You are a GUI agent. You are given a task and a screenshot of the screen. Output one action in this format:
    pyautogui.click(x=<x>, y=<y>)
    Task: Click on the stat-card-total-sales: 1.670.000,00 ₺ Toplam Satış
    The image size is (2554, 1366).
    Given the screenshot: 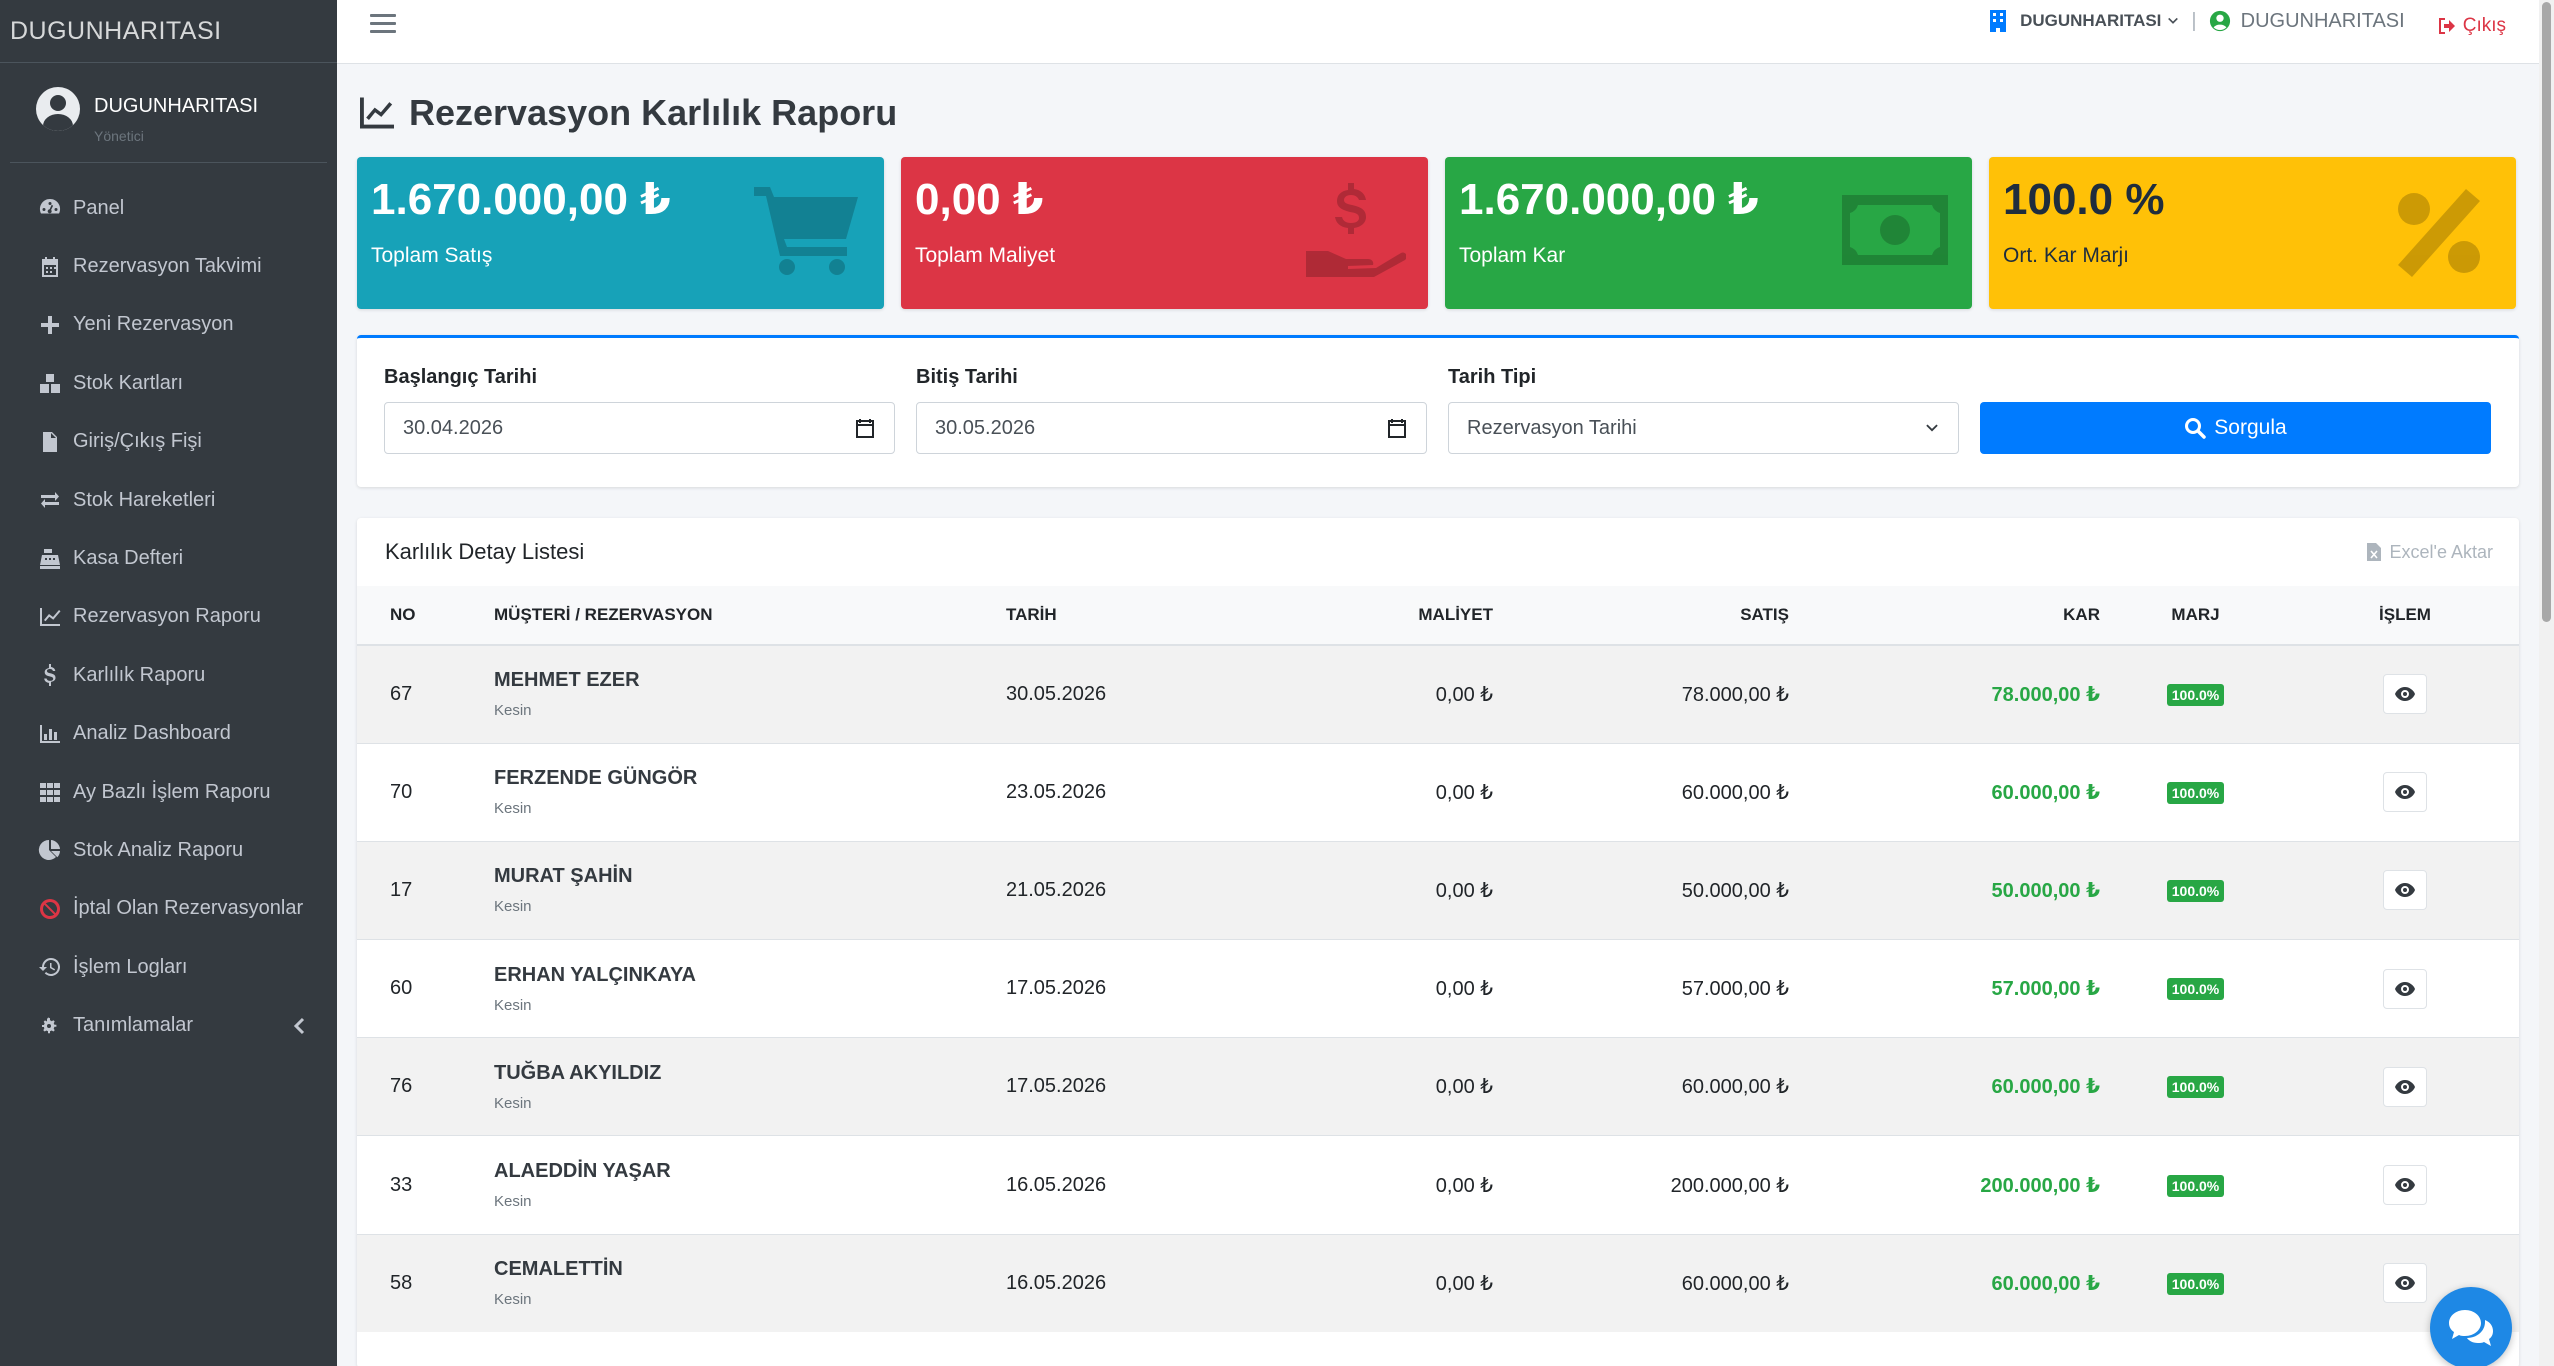 What is the action you would take?
    pyautogui.click(x=620, y=233)
    